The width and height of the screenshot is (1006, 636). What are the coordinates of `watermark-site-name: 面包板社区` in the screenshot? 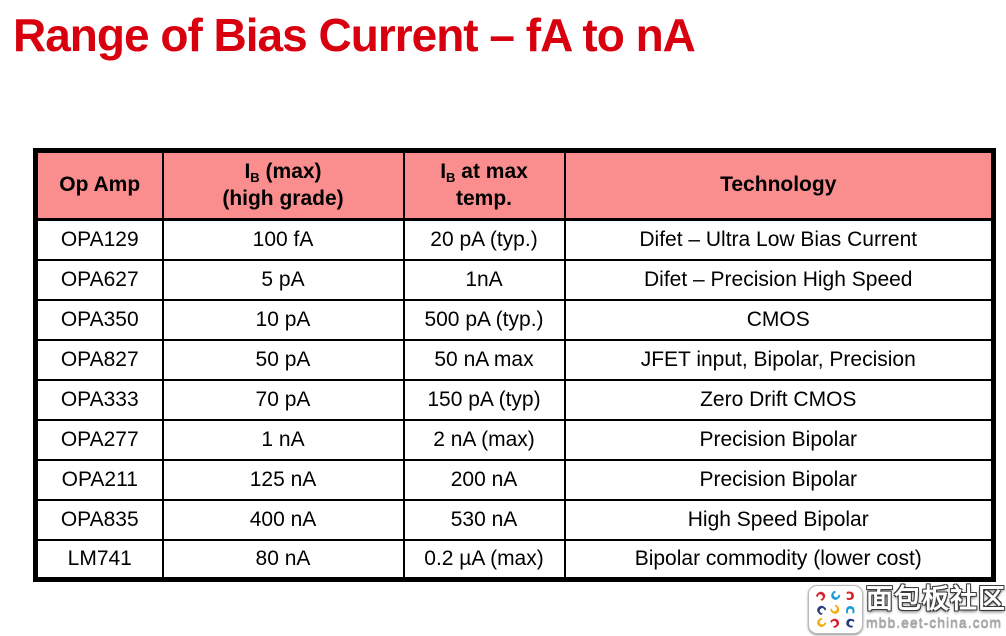 It's located at (936, 599).